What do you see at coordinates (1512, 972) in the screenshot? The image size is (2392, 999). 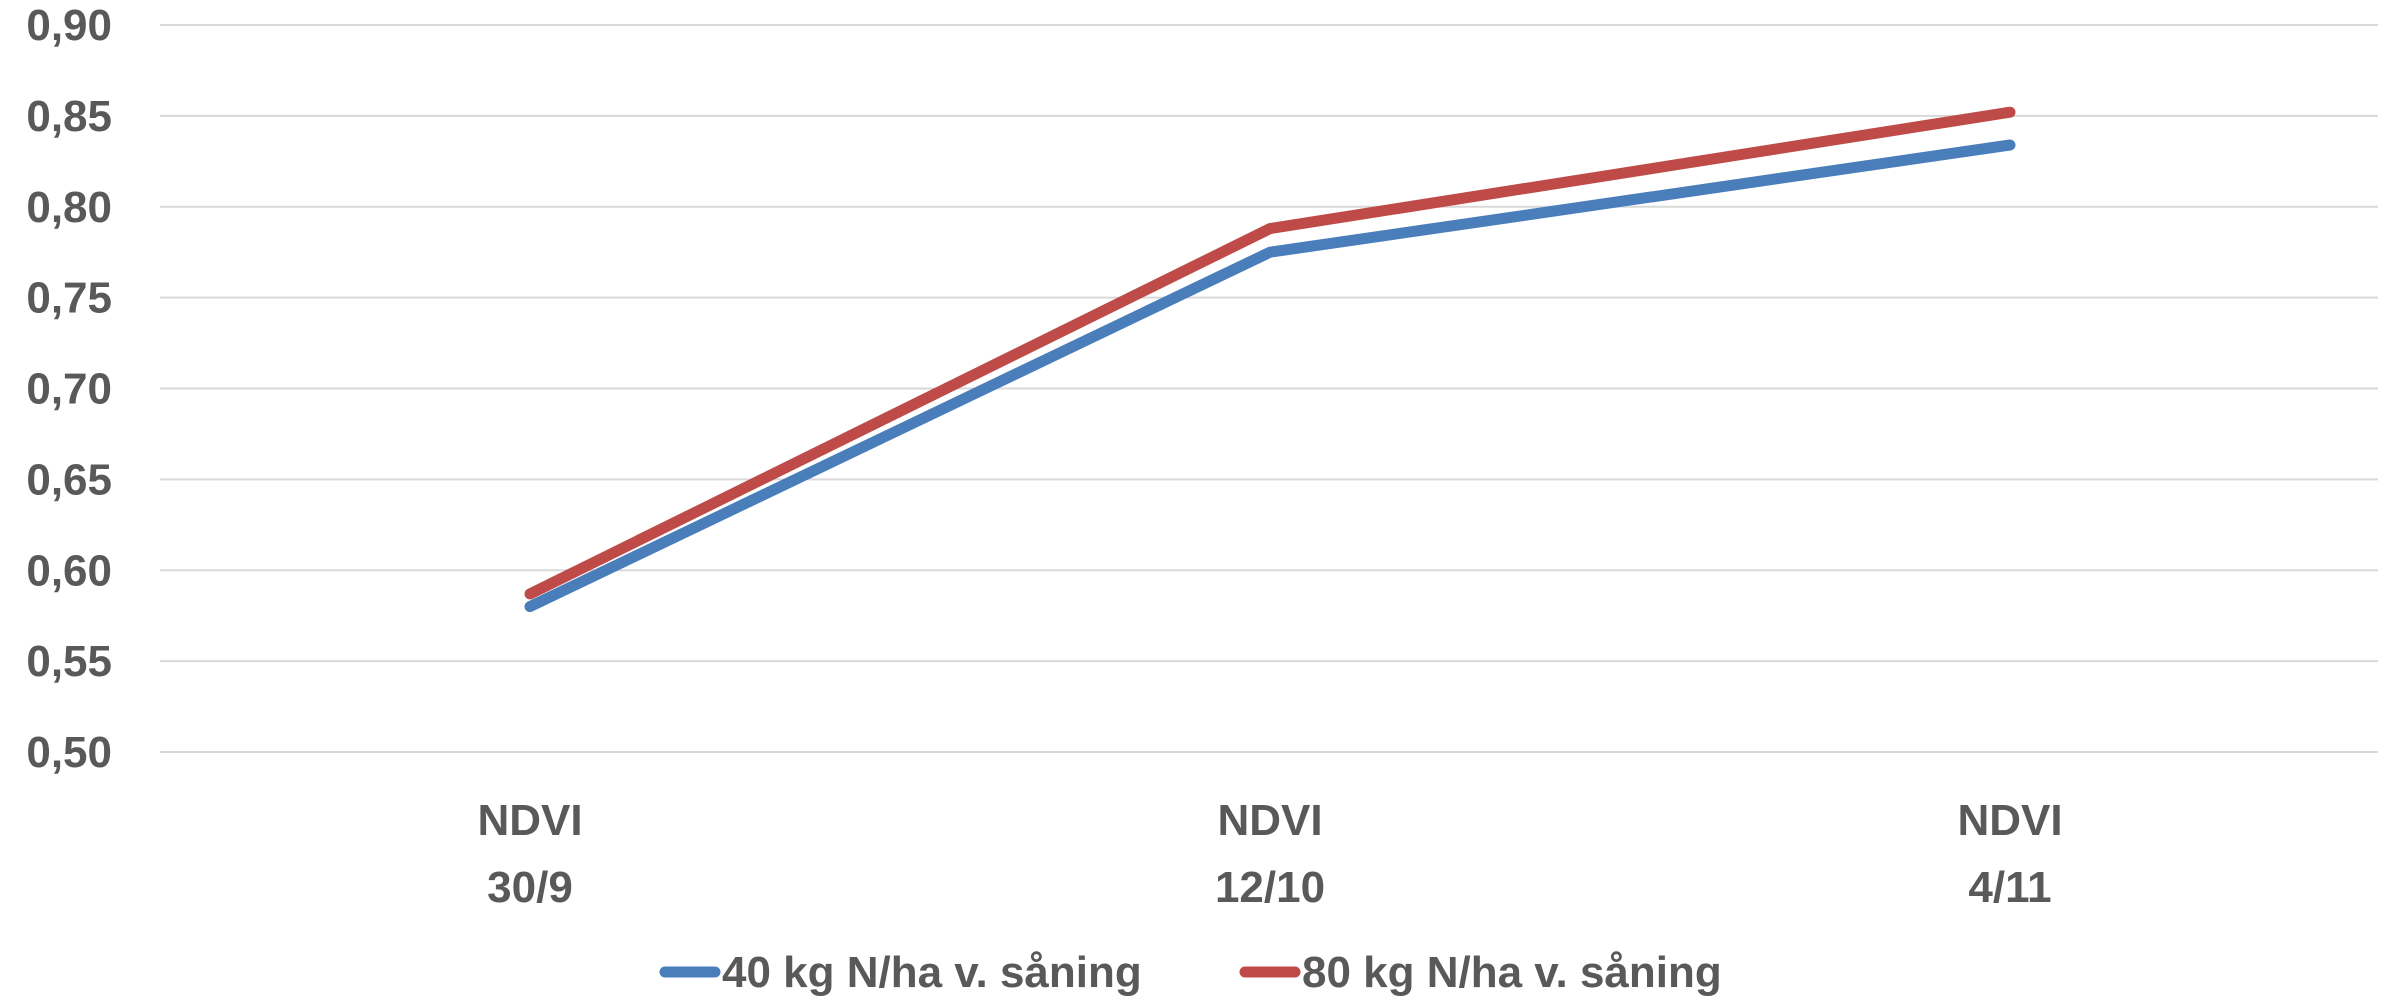 I see `legend-label: 80 kg N/ha v. såning` at bounding box center [1512, 972].